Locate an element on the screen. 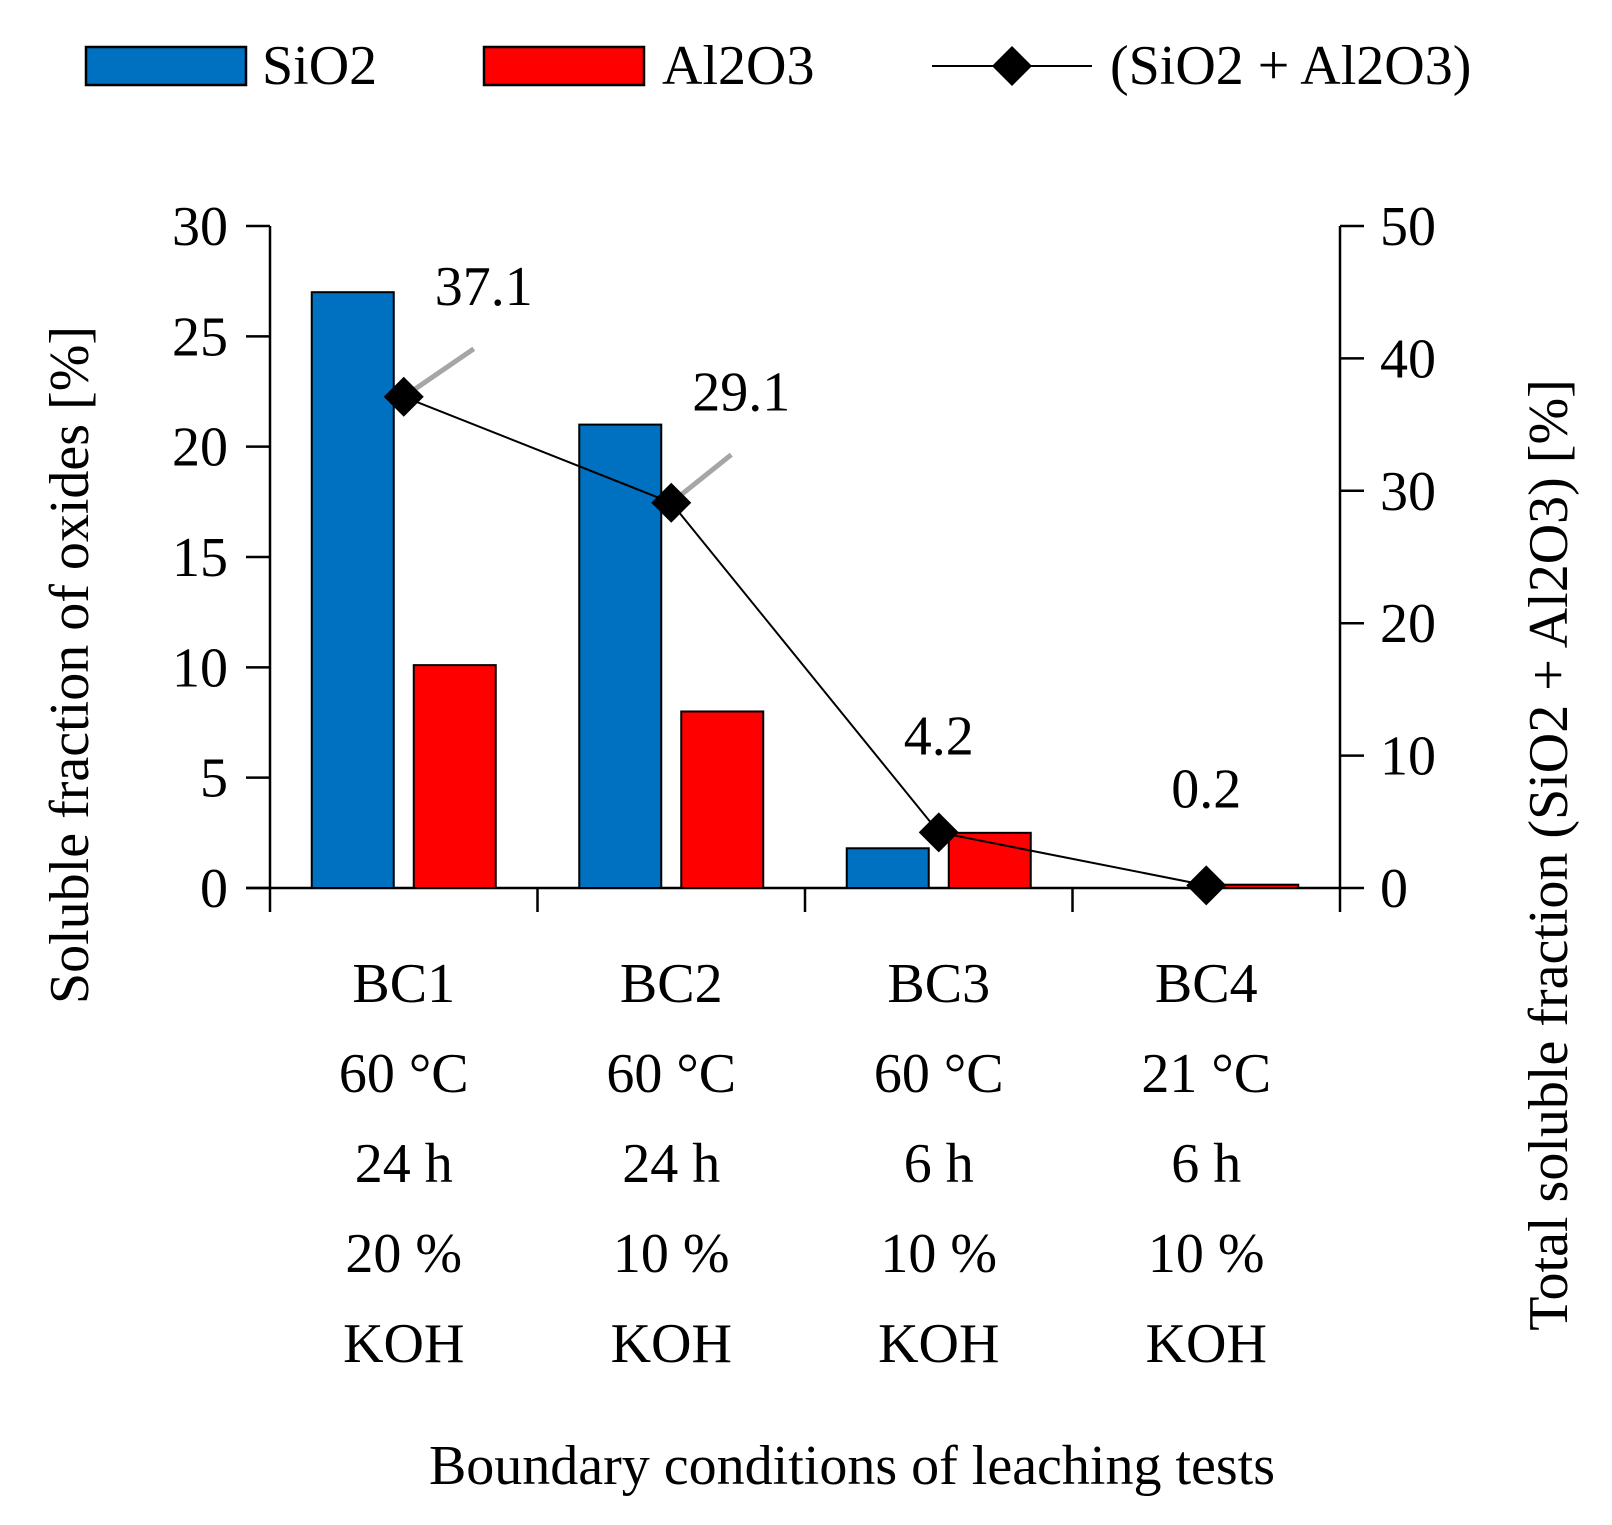 The width and height of the screenshot is (1612, 1525). right-y-ticks: 0 10 20 30 40 50 is located at coordinates (1388, 558).